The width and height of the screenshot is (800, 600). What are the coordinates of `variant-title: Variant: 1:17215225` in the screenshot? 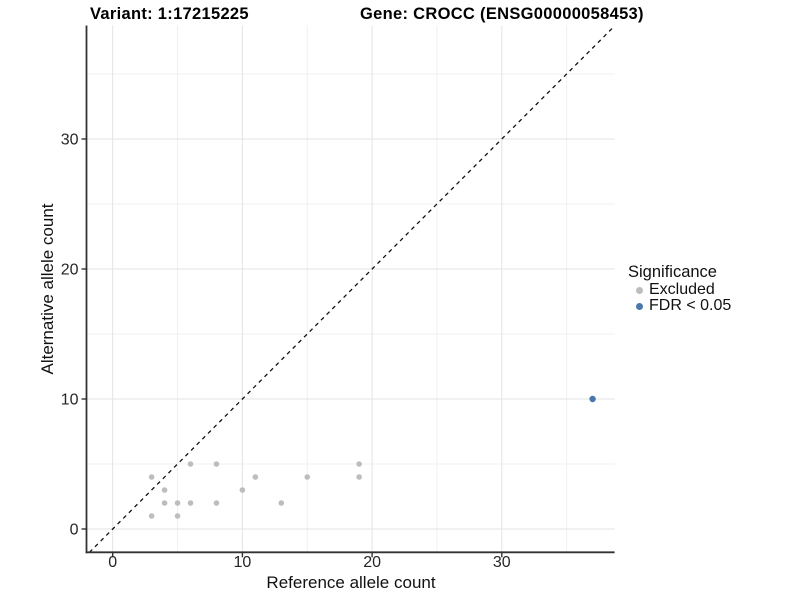 It's located at (169, 14).